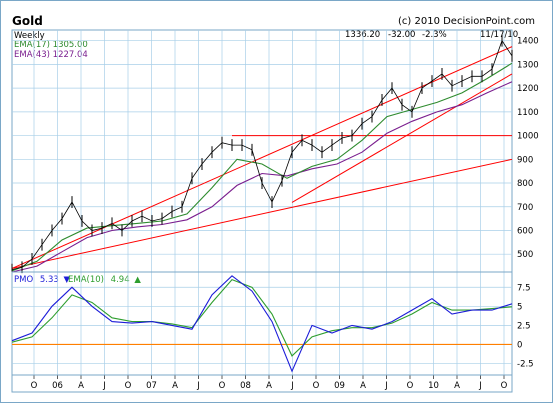 The height and width of the screenshot is (408, 553). I want to click on pmo-y-tick-label: 0, so click(519, 345).